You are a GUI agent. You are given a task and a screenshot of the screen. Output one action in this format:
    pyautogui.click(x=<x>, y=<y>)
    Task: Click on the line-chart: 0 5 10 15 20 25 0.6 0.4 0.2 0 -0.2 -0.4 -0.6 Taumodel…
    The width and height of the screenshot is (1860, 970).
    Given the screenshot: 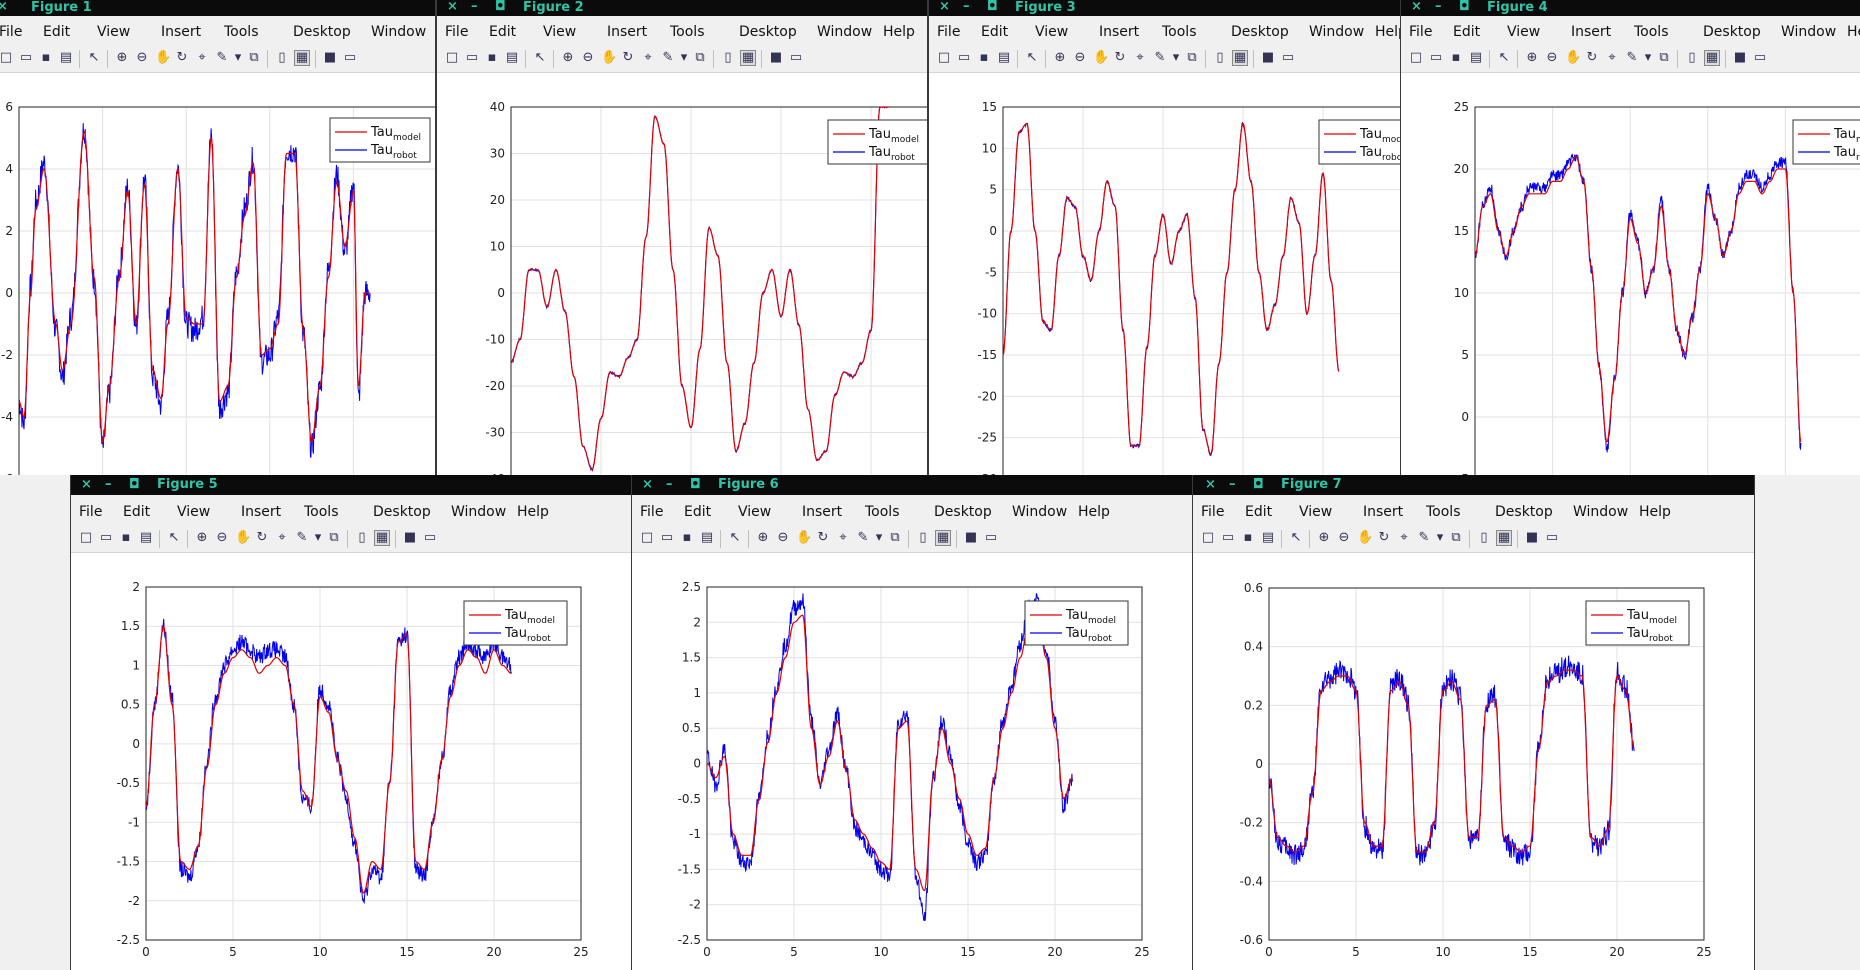 What is the action you would take?
    pyautogui.click(x=1474, y=761)
    